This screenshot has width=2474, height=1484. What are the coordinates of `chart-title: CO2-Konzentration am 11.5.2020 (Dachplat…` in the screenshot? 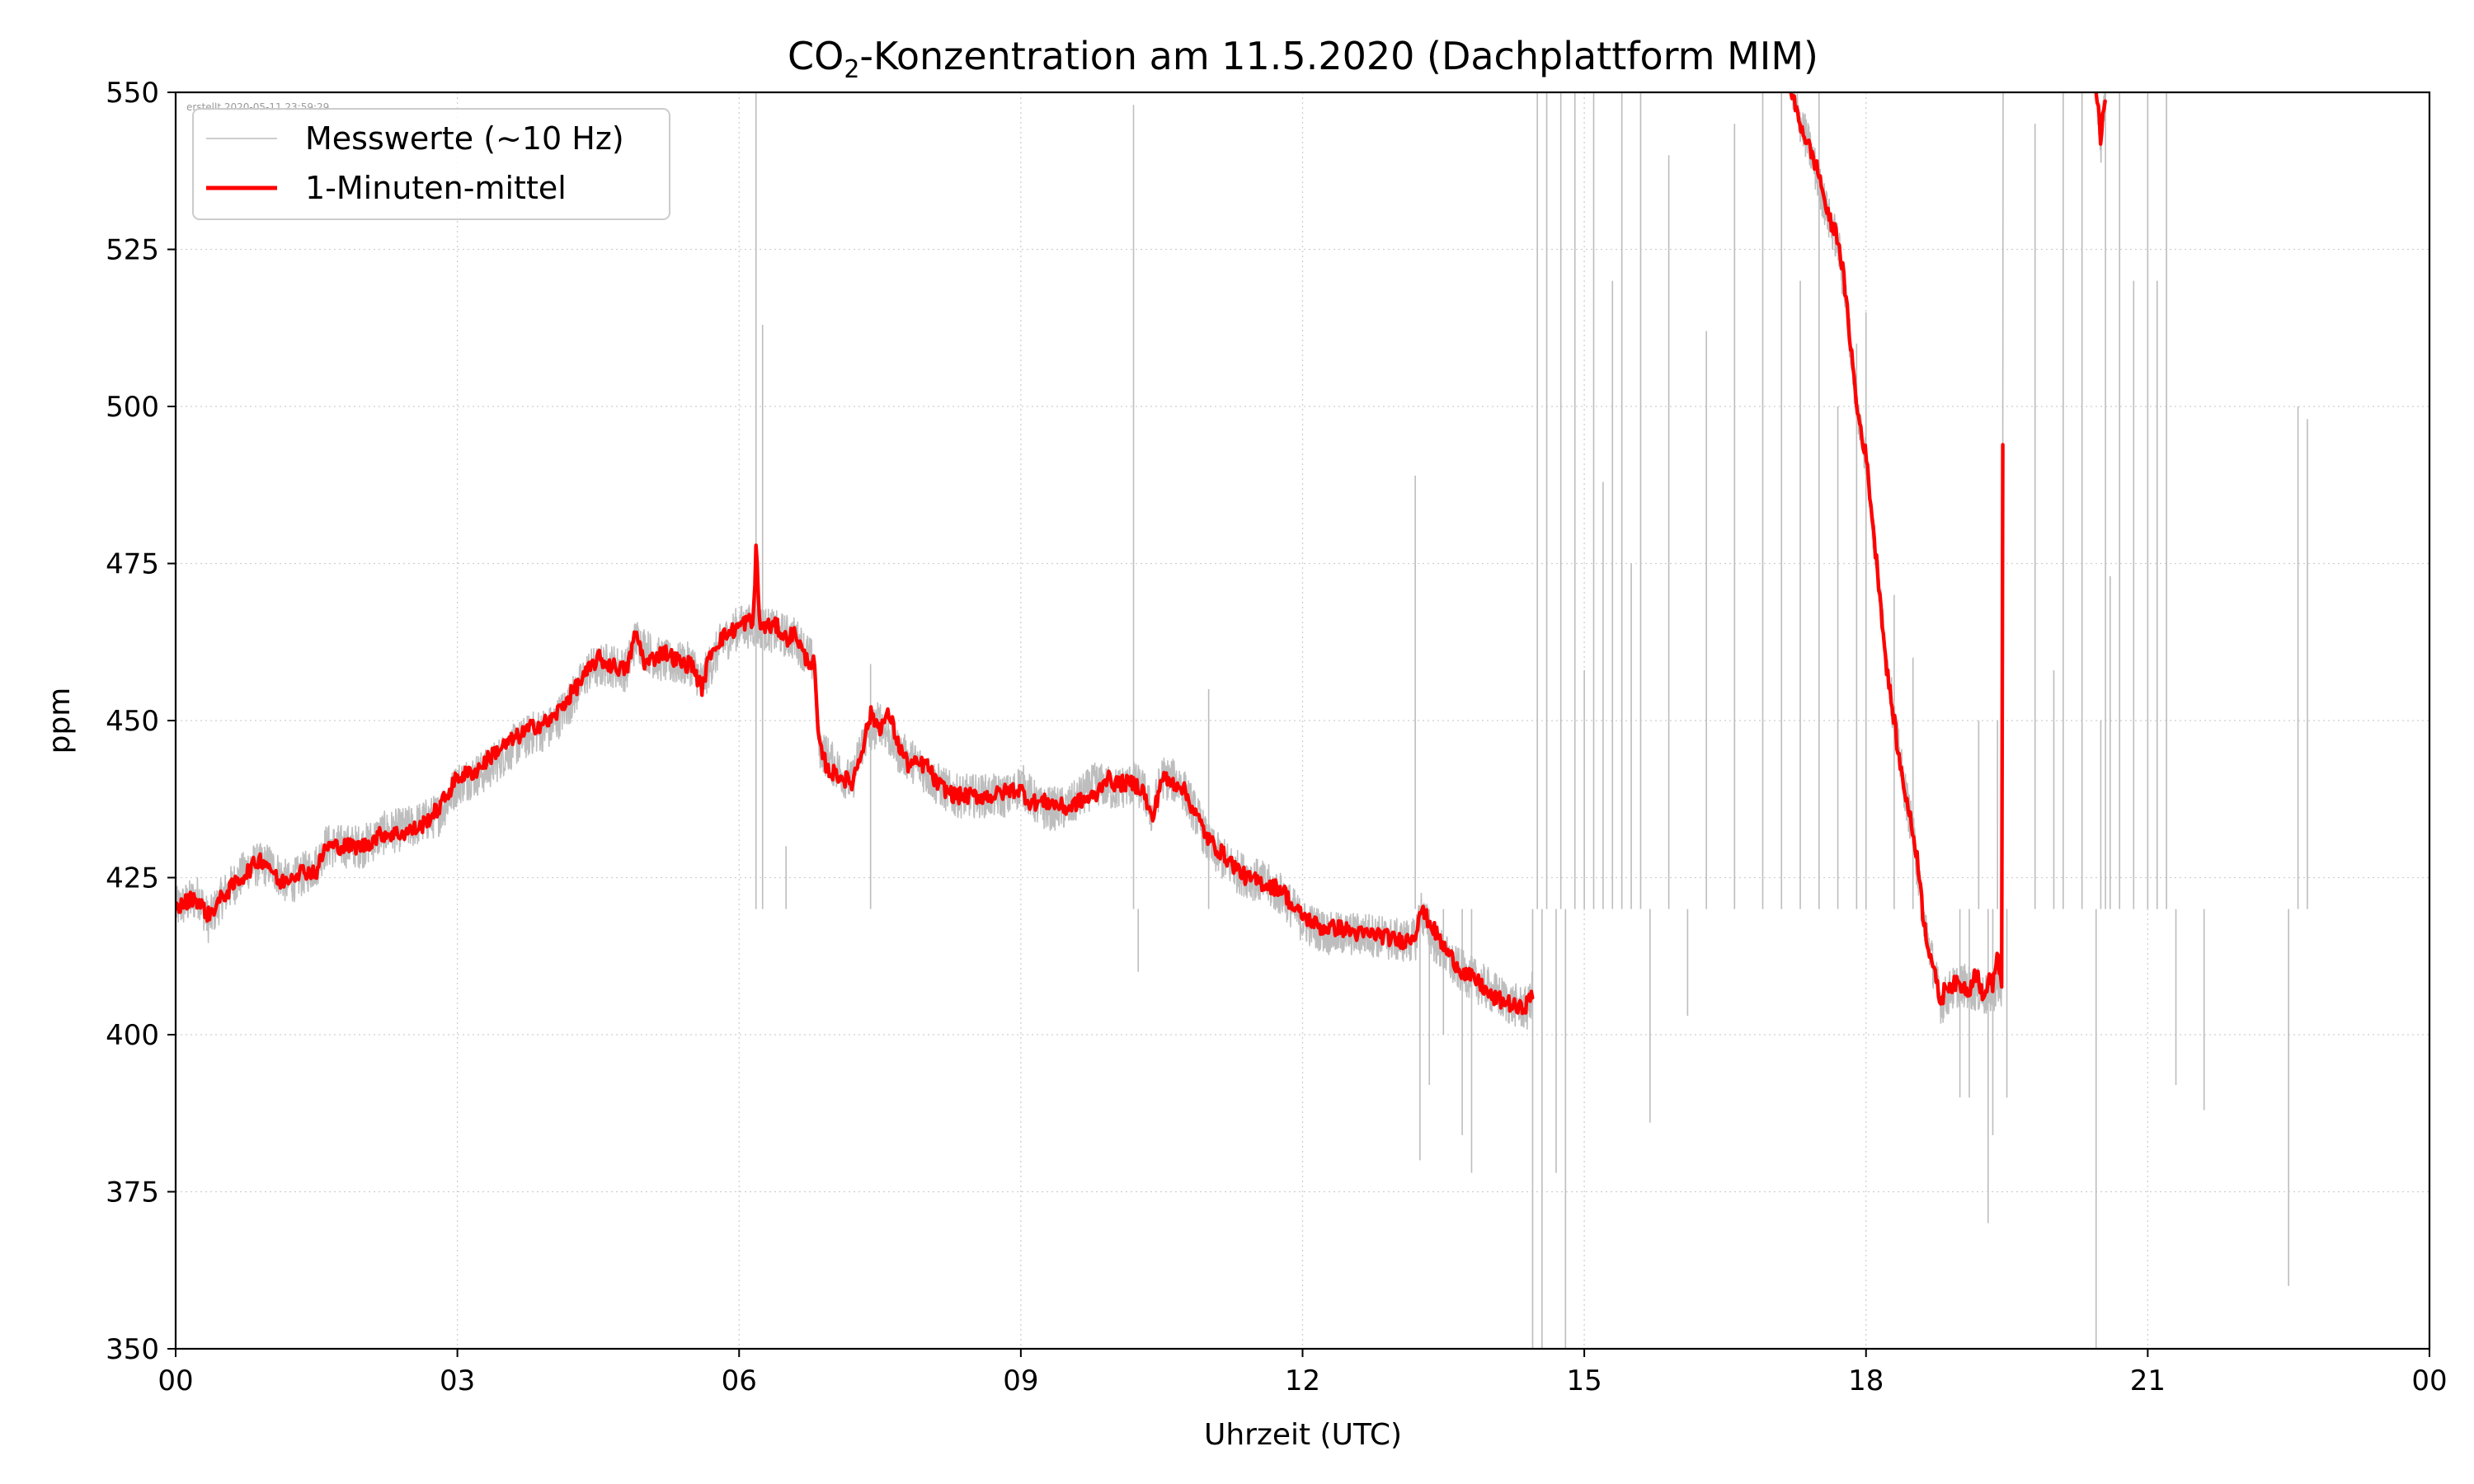 It's located at (1303, 59).